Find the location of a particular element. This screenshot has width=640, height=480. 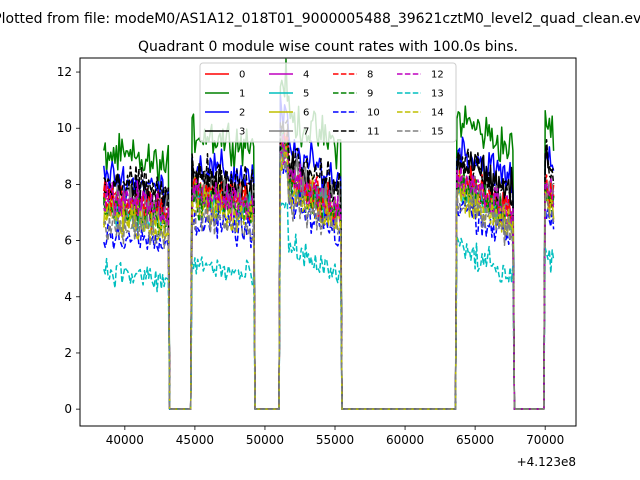

legend-label-0: 0 is located at coordinates (242, 75).